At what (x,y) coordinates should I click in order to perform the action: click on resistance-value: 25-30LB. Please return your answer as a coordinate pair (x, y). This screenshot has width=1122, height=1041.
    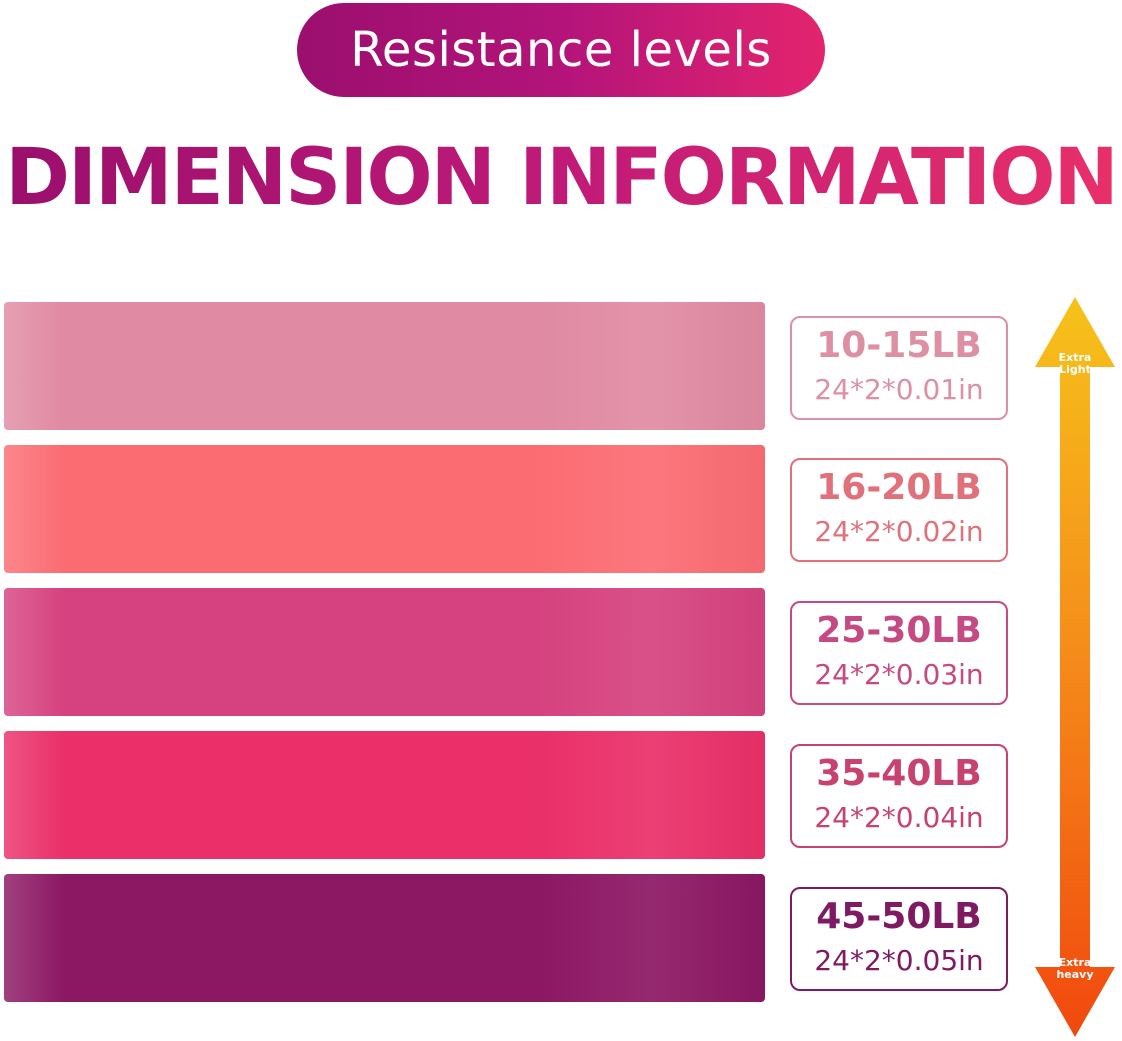
    Looking at the image, I should click on (899, 630).